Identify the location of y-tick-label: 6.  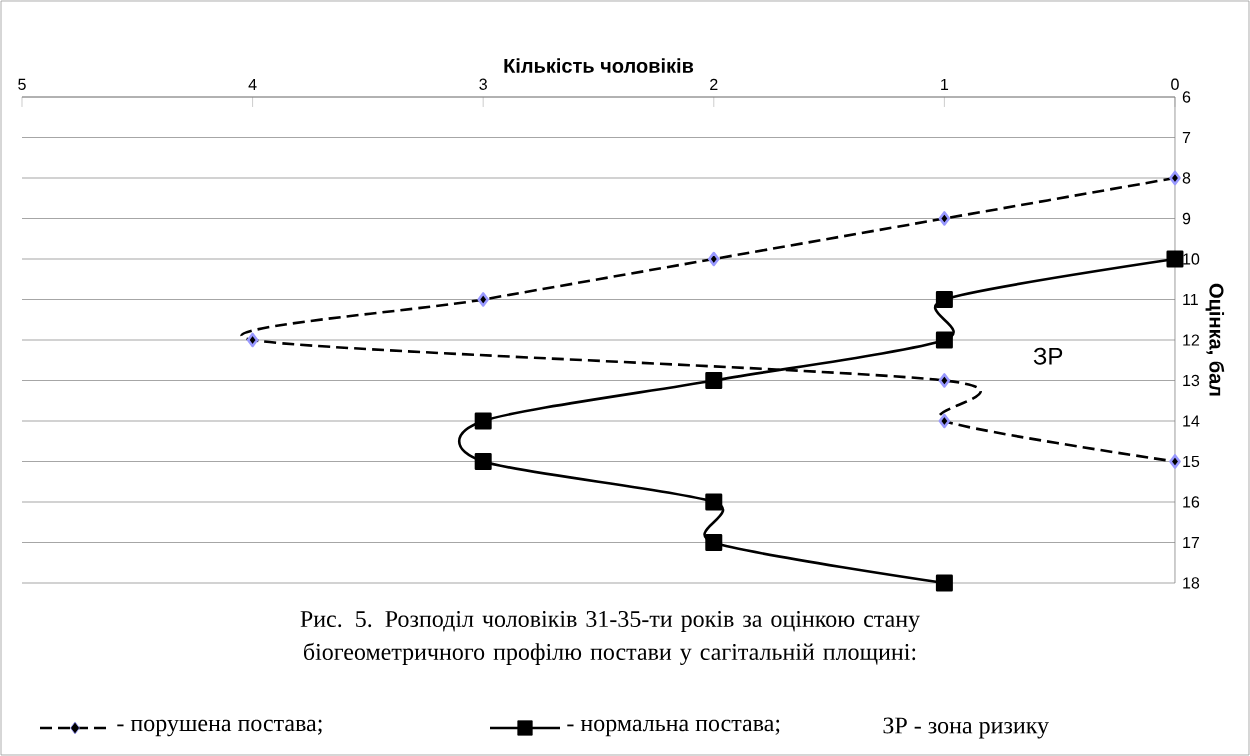
(1186, 97).